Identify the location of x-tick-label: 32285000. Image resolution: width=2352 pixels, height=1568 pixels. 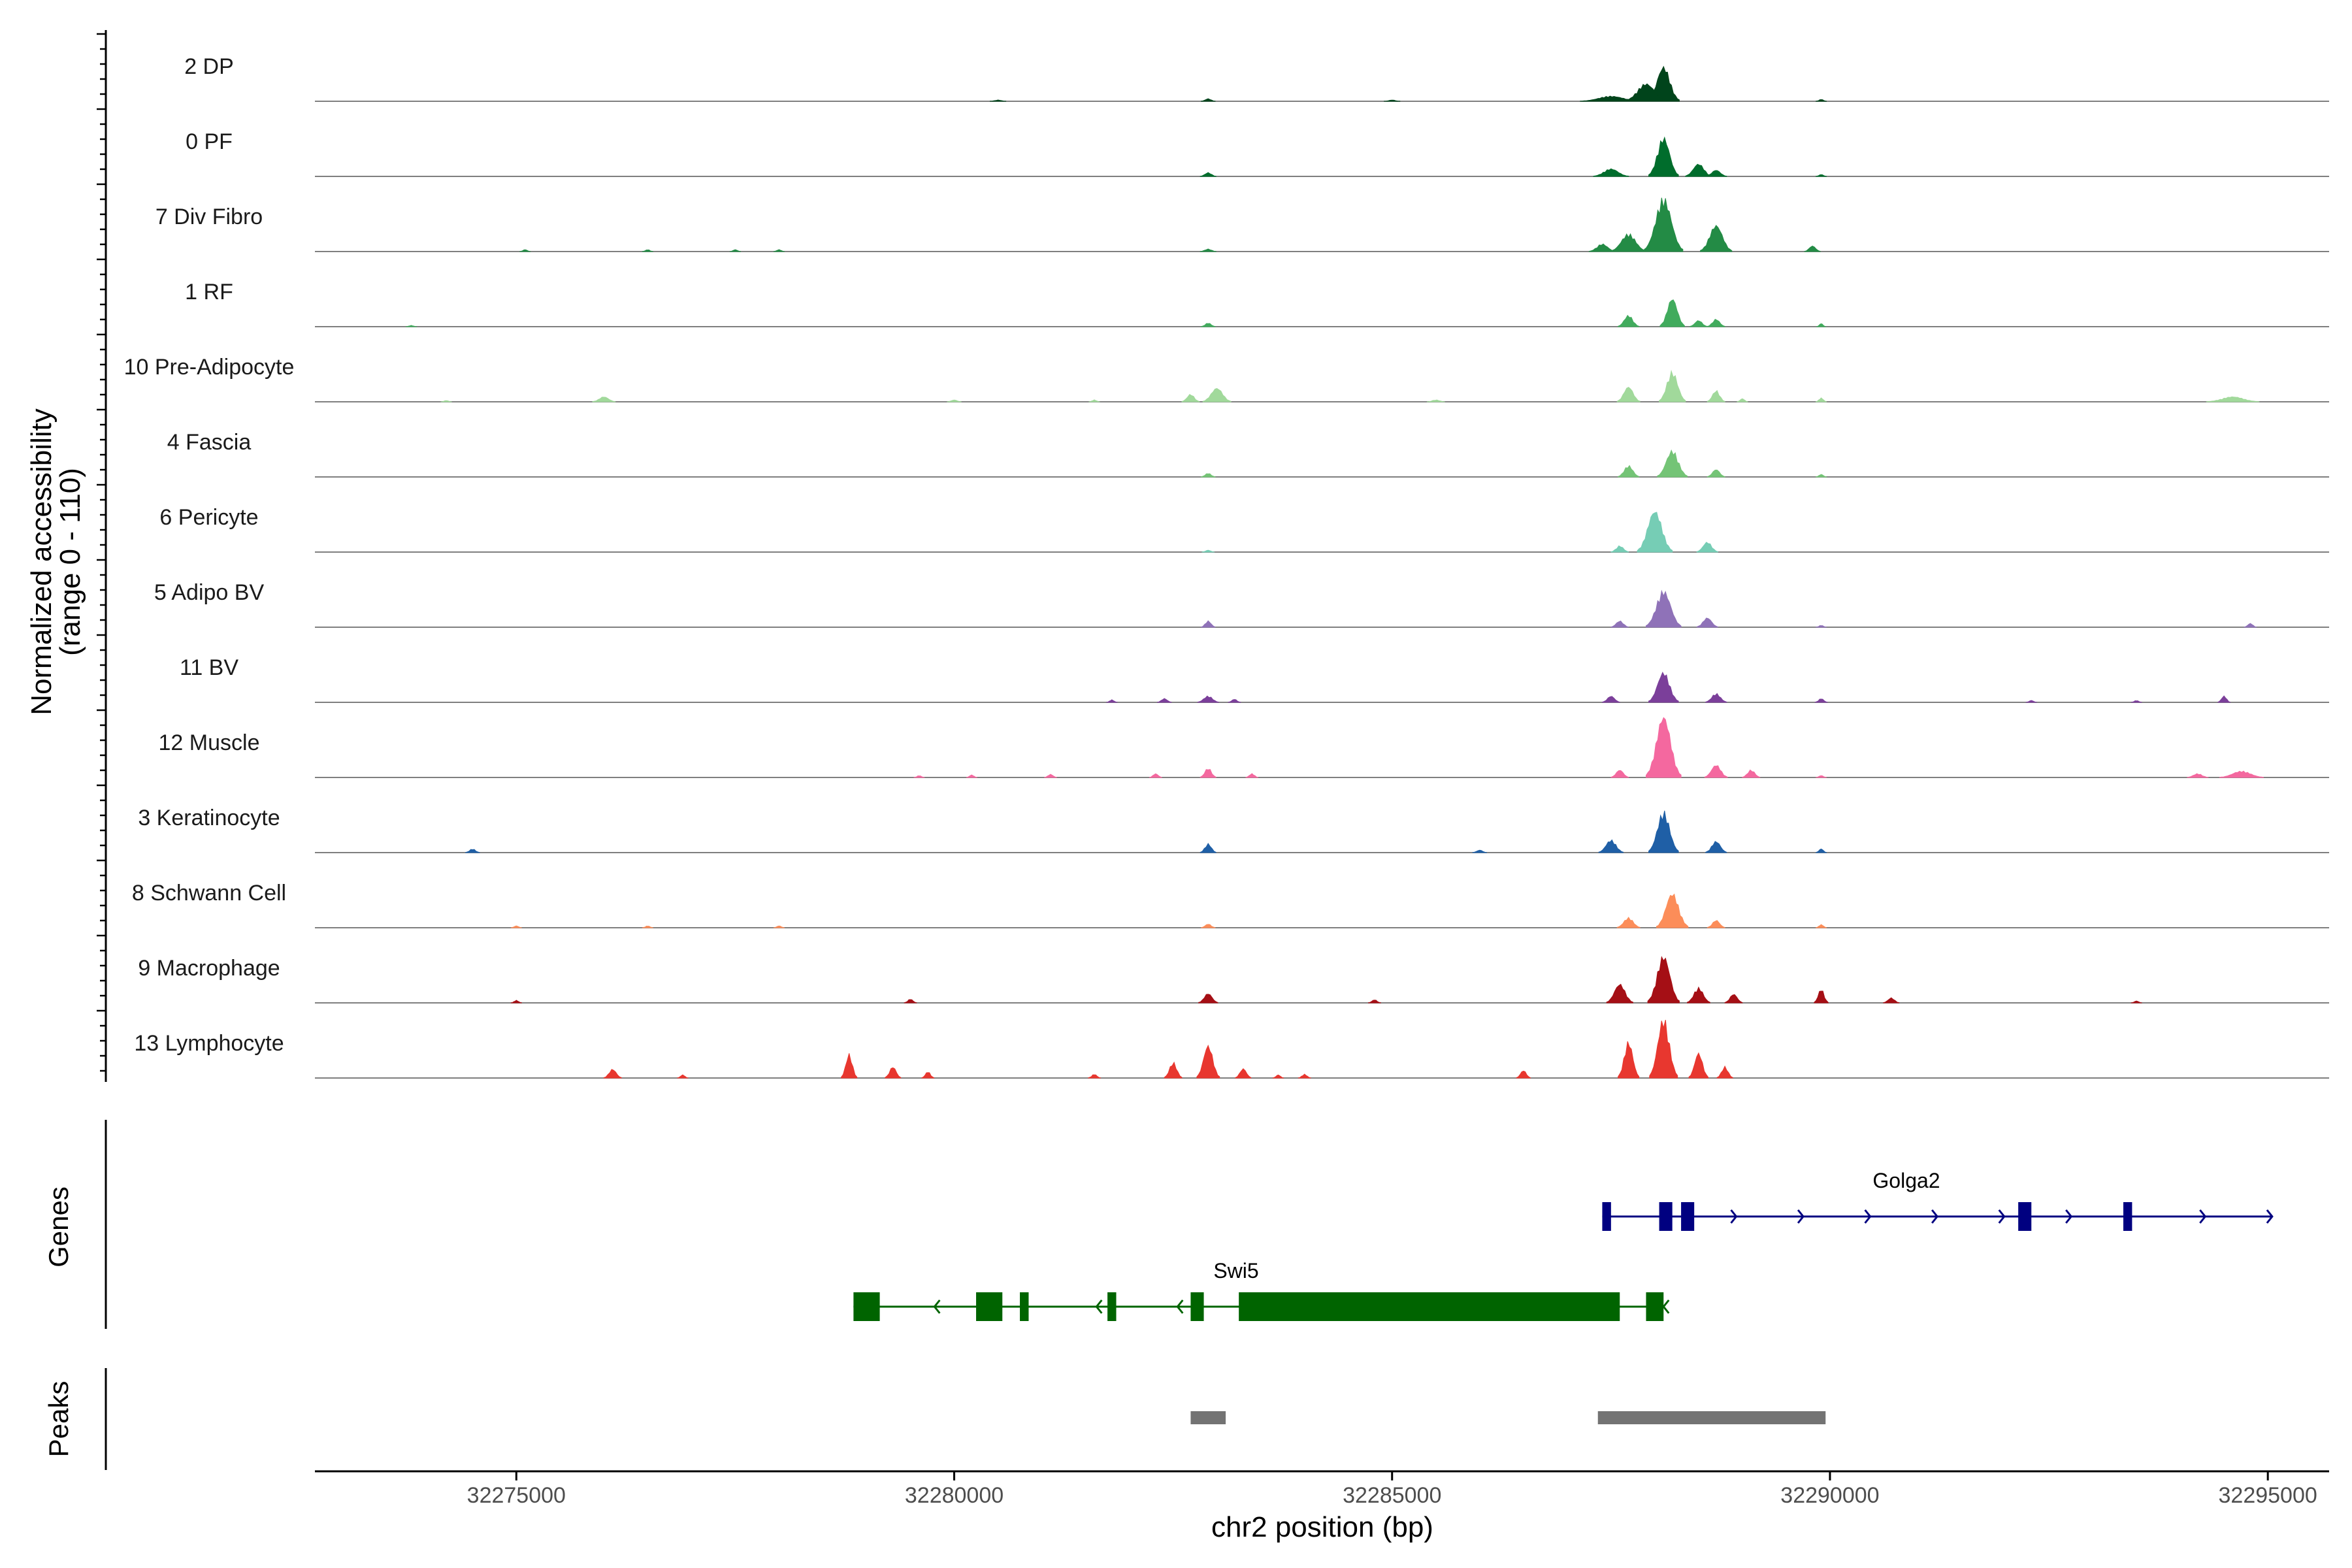
(1392, 1495).